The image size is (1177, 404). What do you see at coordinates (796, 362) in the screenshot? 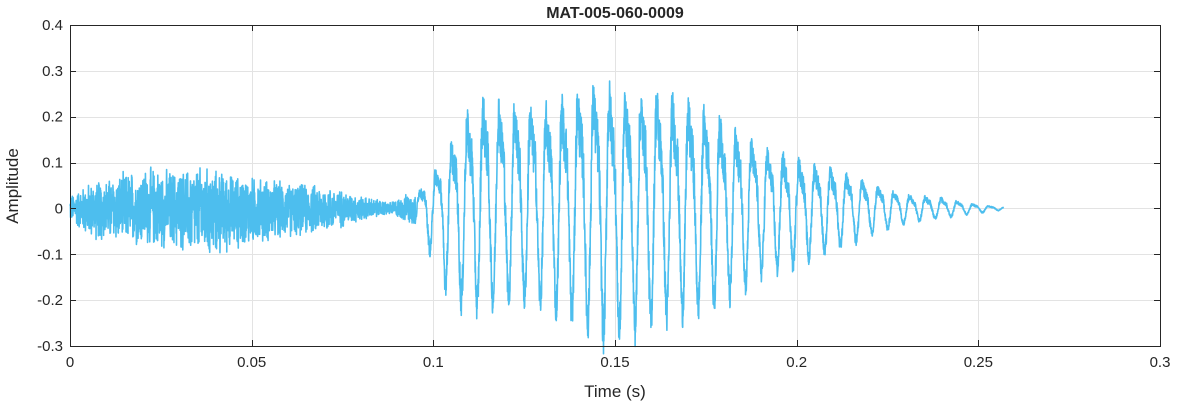
I see `x-tick-label: 0.2` at bounding box center [796, 362].